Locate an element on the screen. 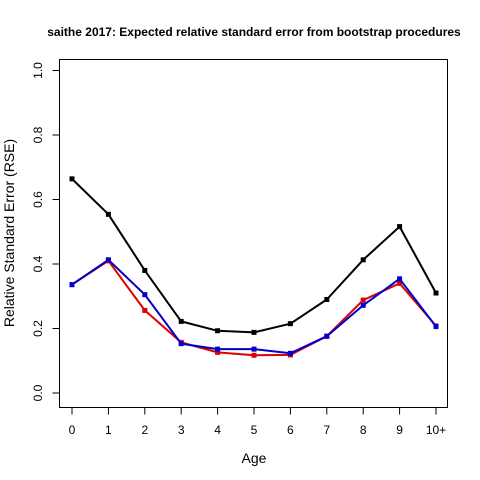 This screenshot has height=480, width=480. x-tick-label: 8 is located at coordinates (363, 430).